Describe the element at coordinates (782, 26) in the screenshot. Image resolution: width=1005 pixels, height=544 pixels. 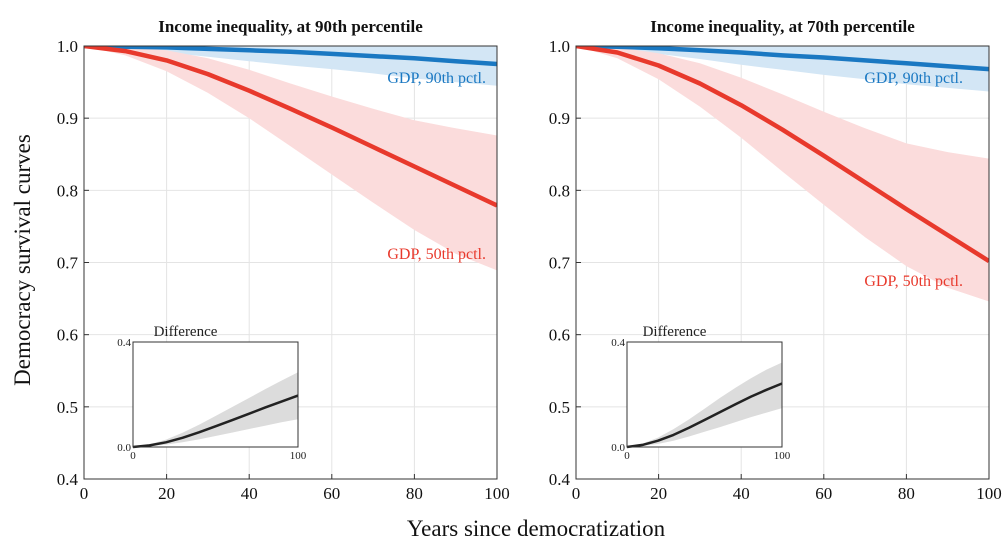
I see `chart-title: Income inequality, at 70th percentile` at that location.